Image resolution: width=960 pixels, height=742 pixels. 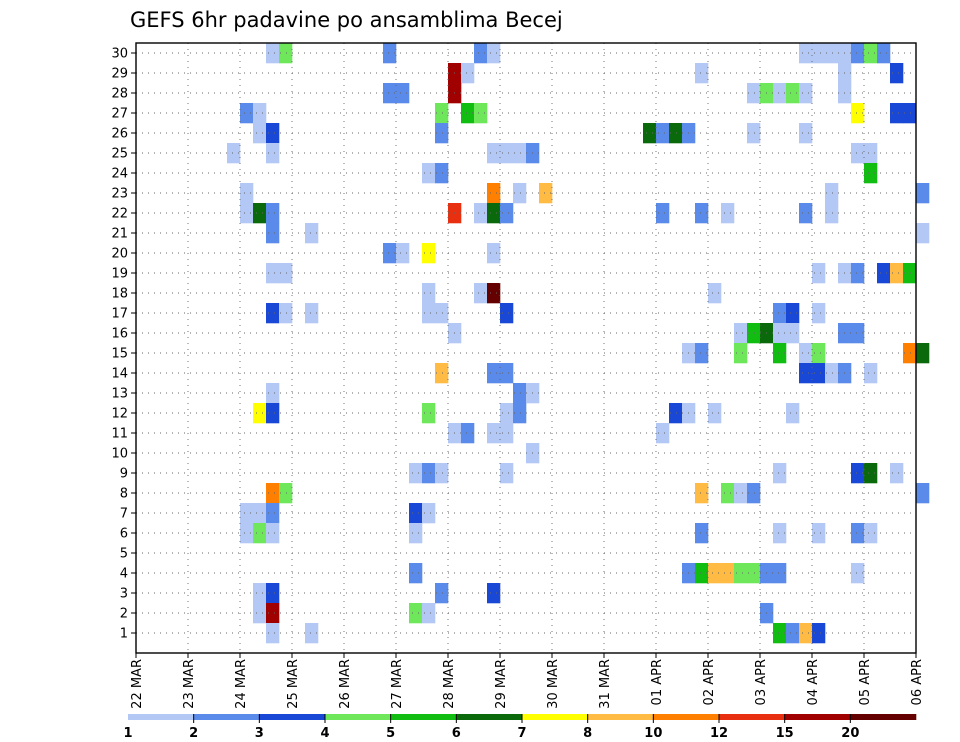 I want to click on y-tick-label: 3, so click(x=124, y=594).